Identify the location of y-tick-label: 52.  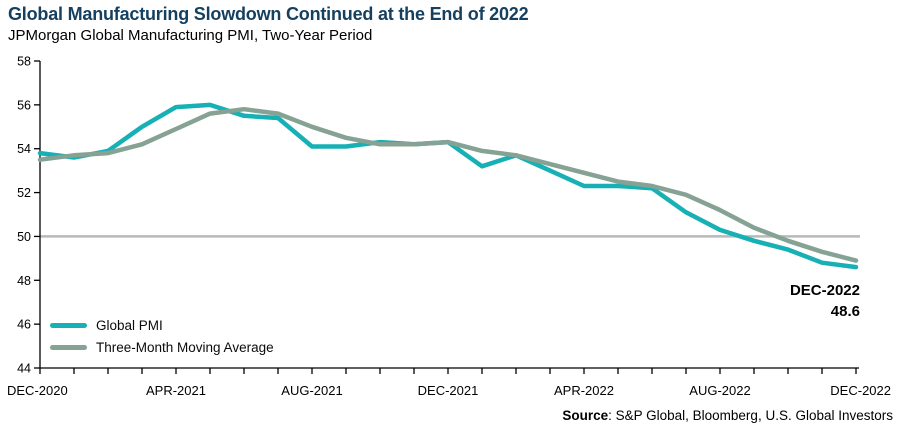
(24, 193).